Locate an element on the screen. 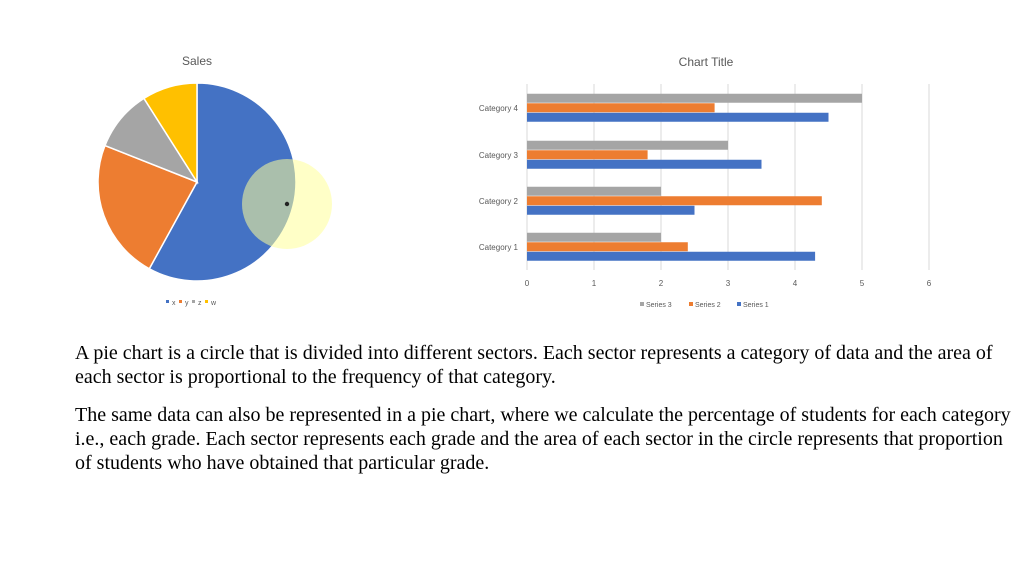 The height and width of the screenshot is (576, 1024). cursor-highlight is located at coordinates (287, 204).